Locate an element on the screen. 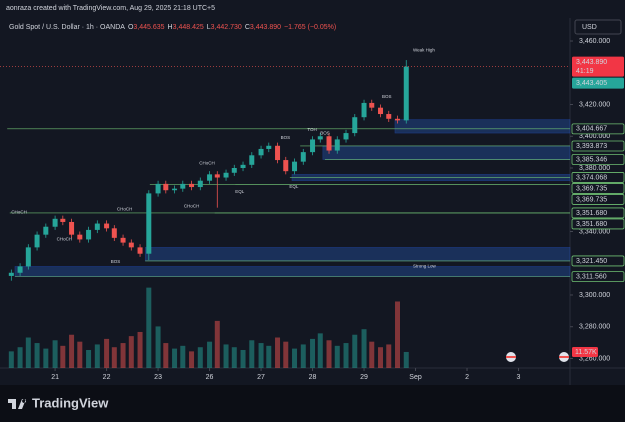 The width and height of the screenshot is (625, 422). volume-label: 11.57K is located at coordinates (586, 352).